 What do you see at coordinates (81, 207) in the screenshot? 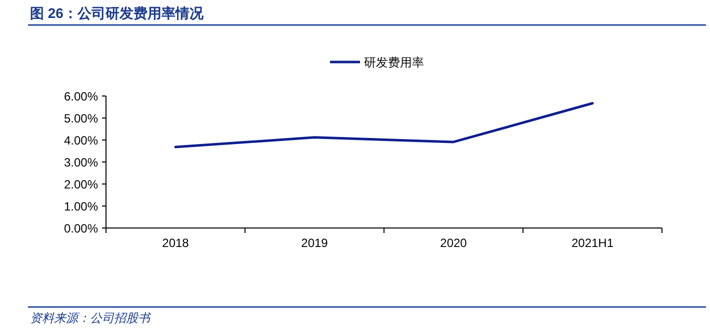
I see `y-tick-label: 1.00%` at bounding box center [81, 207].